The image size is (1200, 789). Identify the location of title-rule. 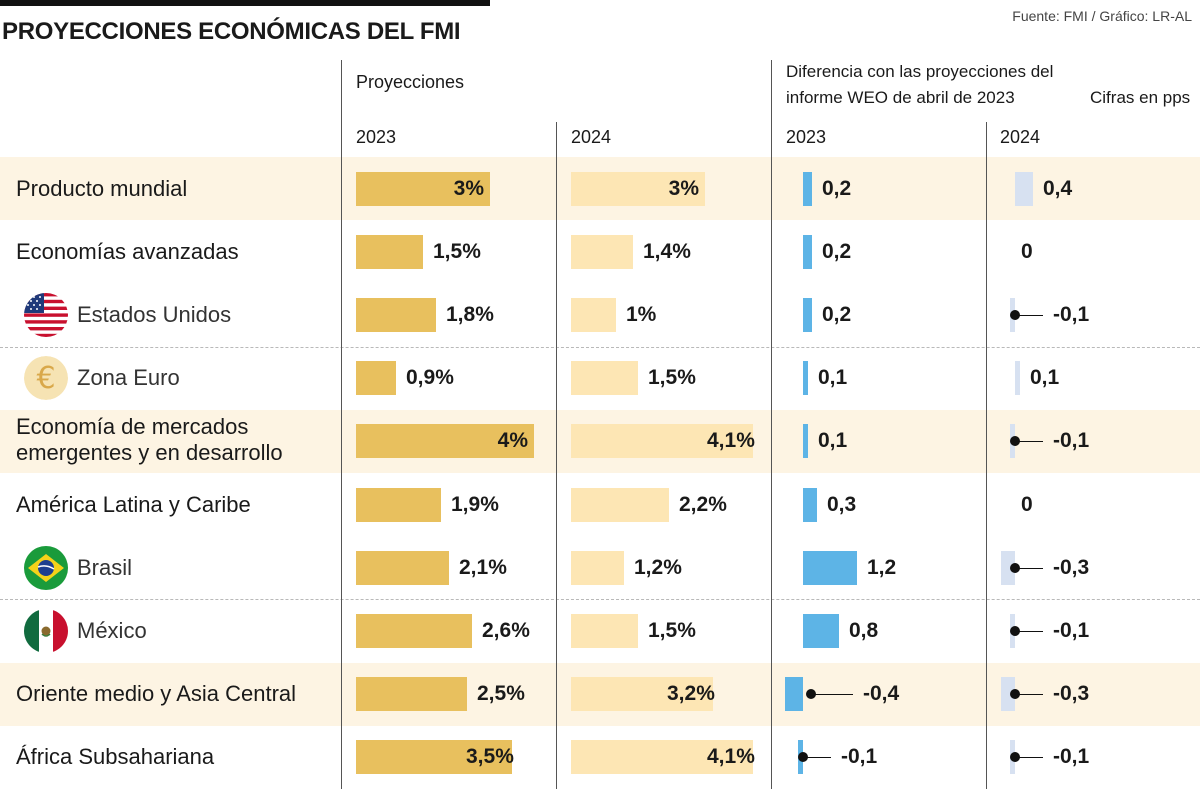
(245, 3).